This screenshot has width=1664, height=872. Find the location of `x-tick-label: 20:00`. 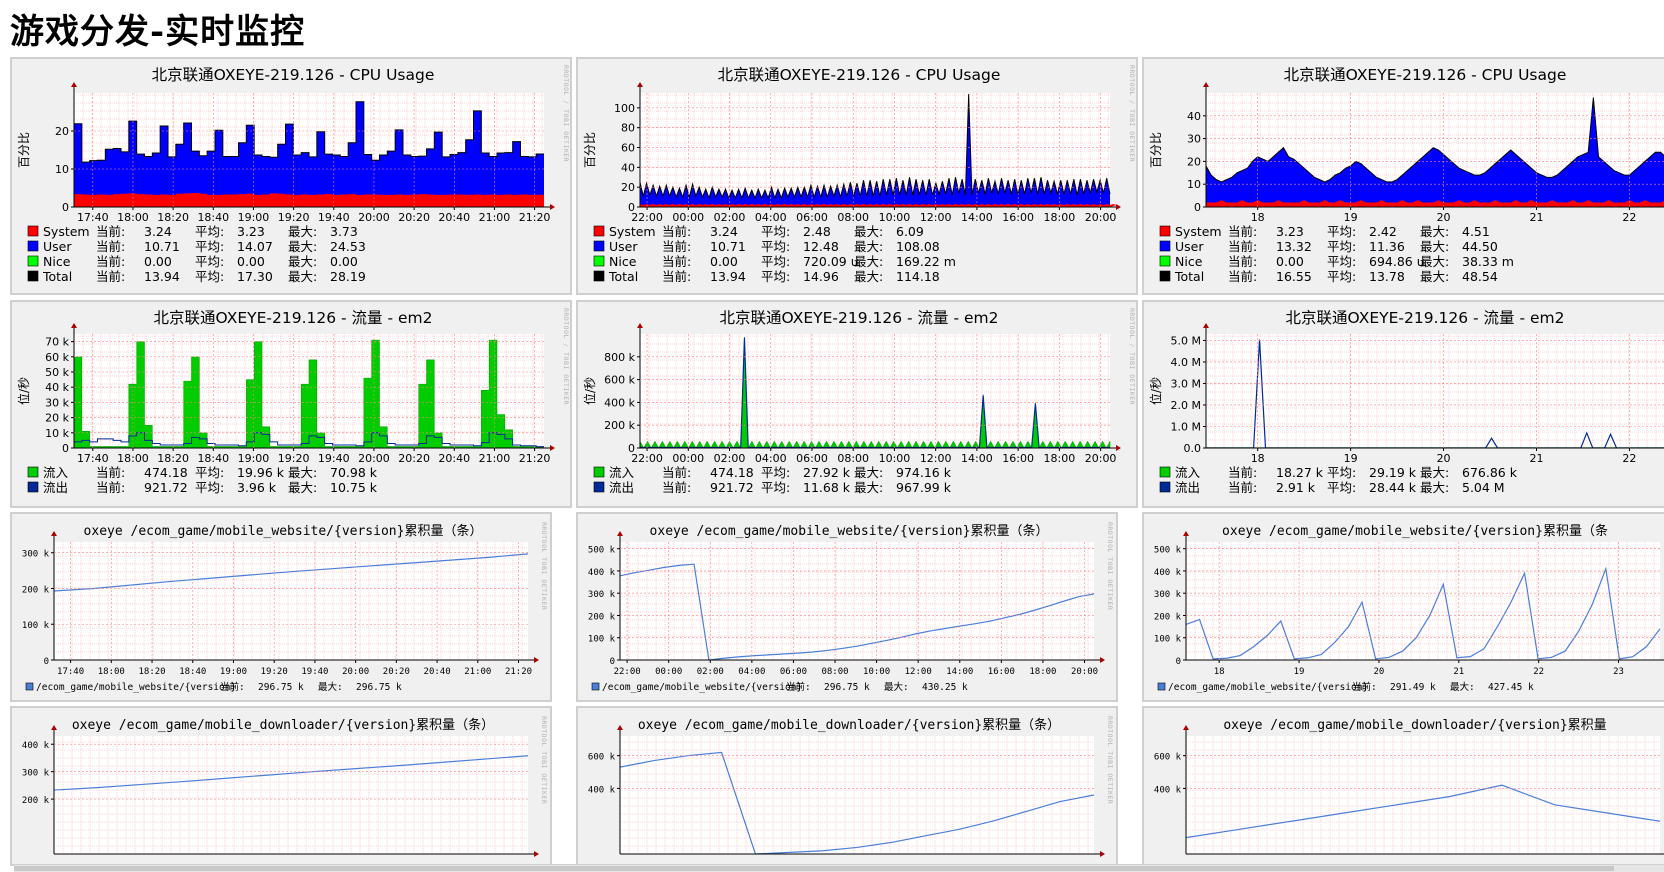

x-tick-label: 20:00 is located at coordinates (1101, 458).